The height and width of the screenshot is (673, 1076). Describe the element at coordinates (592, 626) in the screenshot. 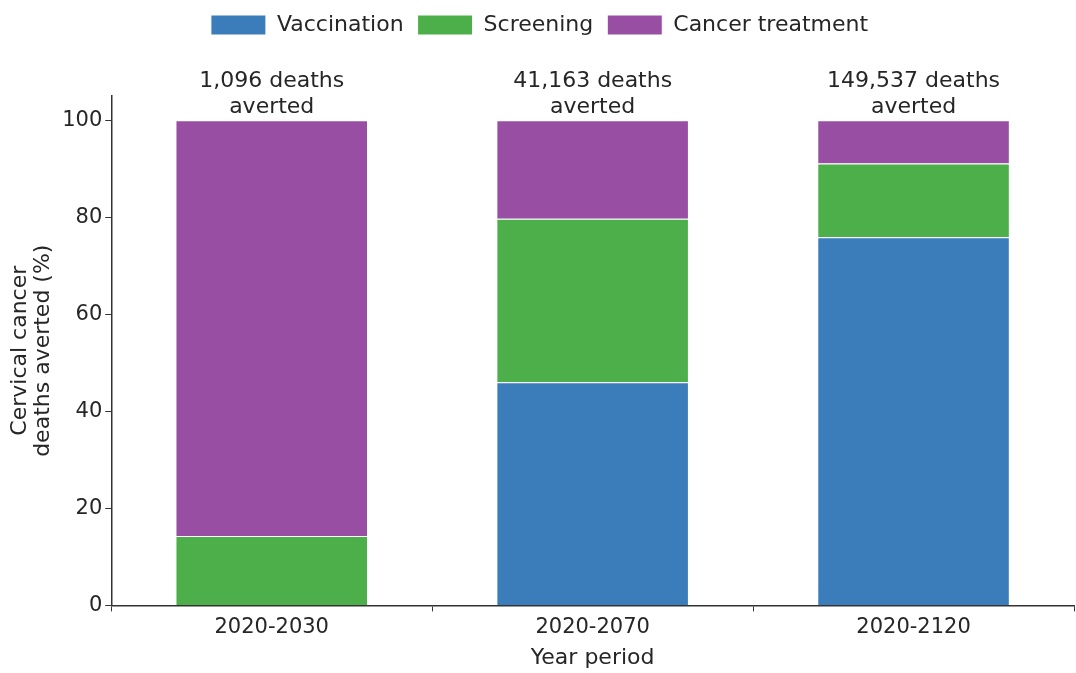

I see `x-tick-label: 2020-2070` at that location.